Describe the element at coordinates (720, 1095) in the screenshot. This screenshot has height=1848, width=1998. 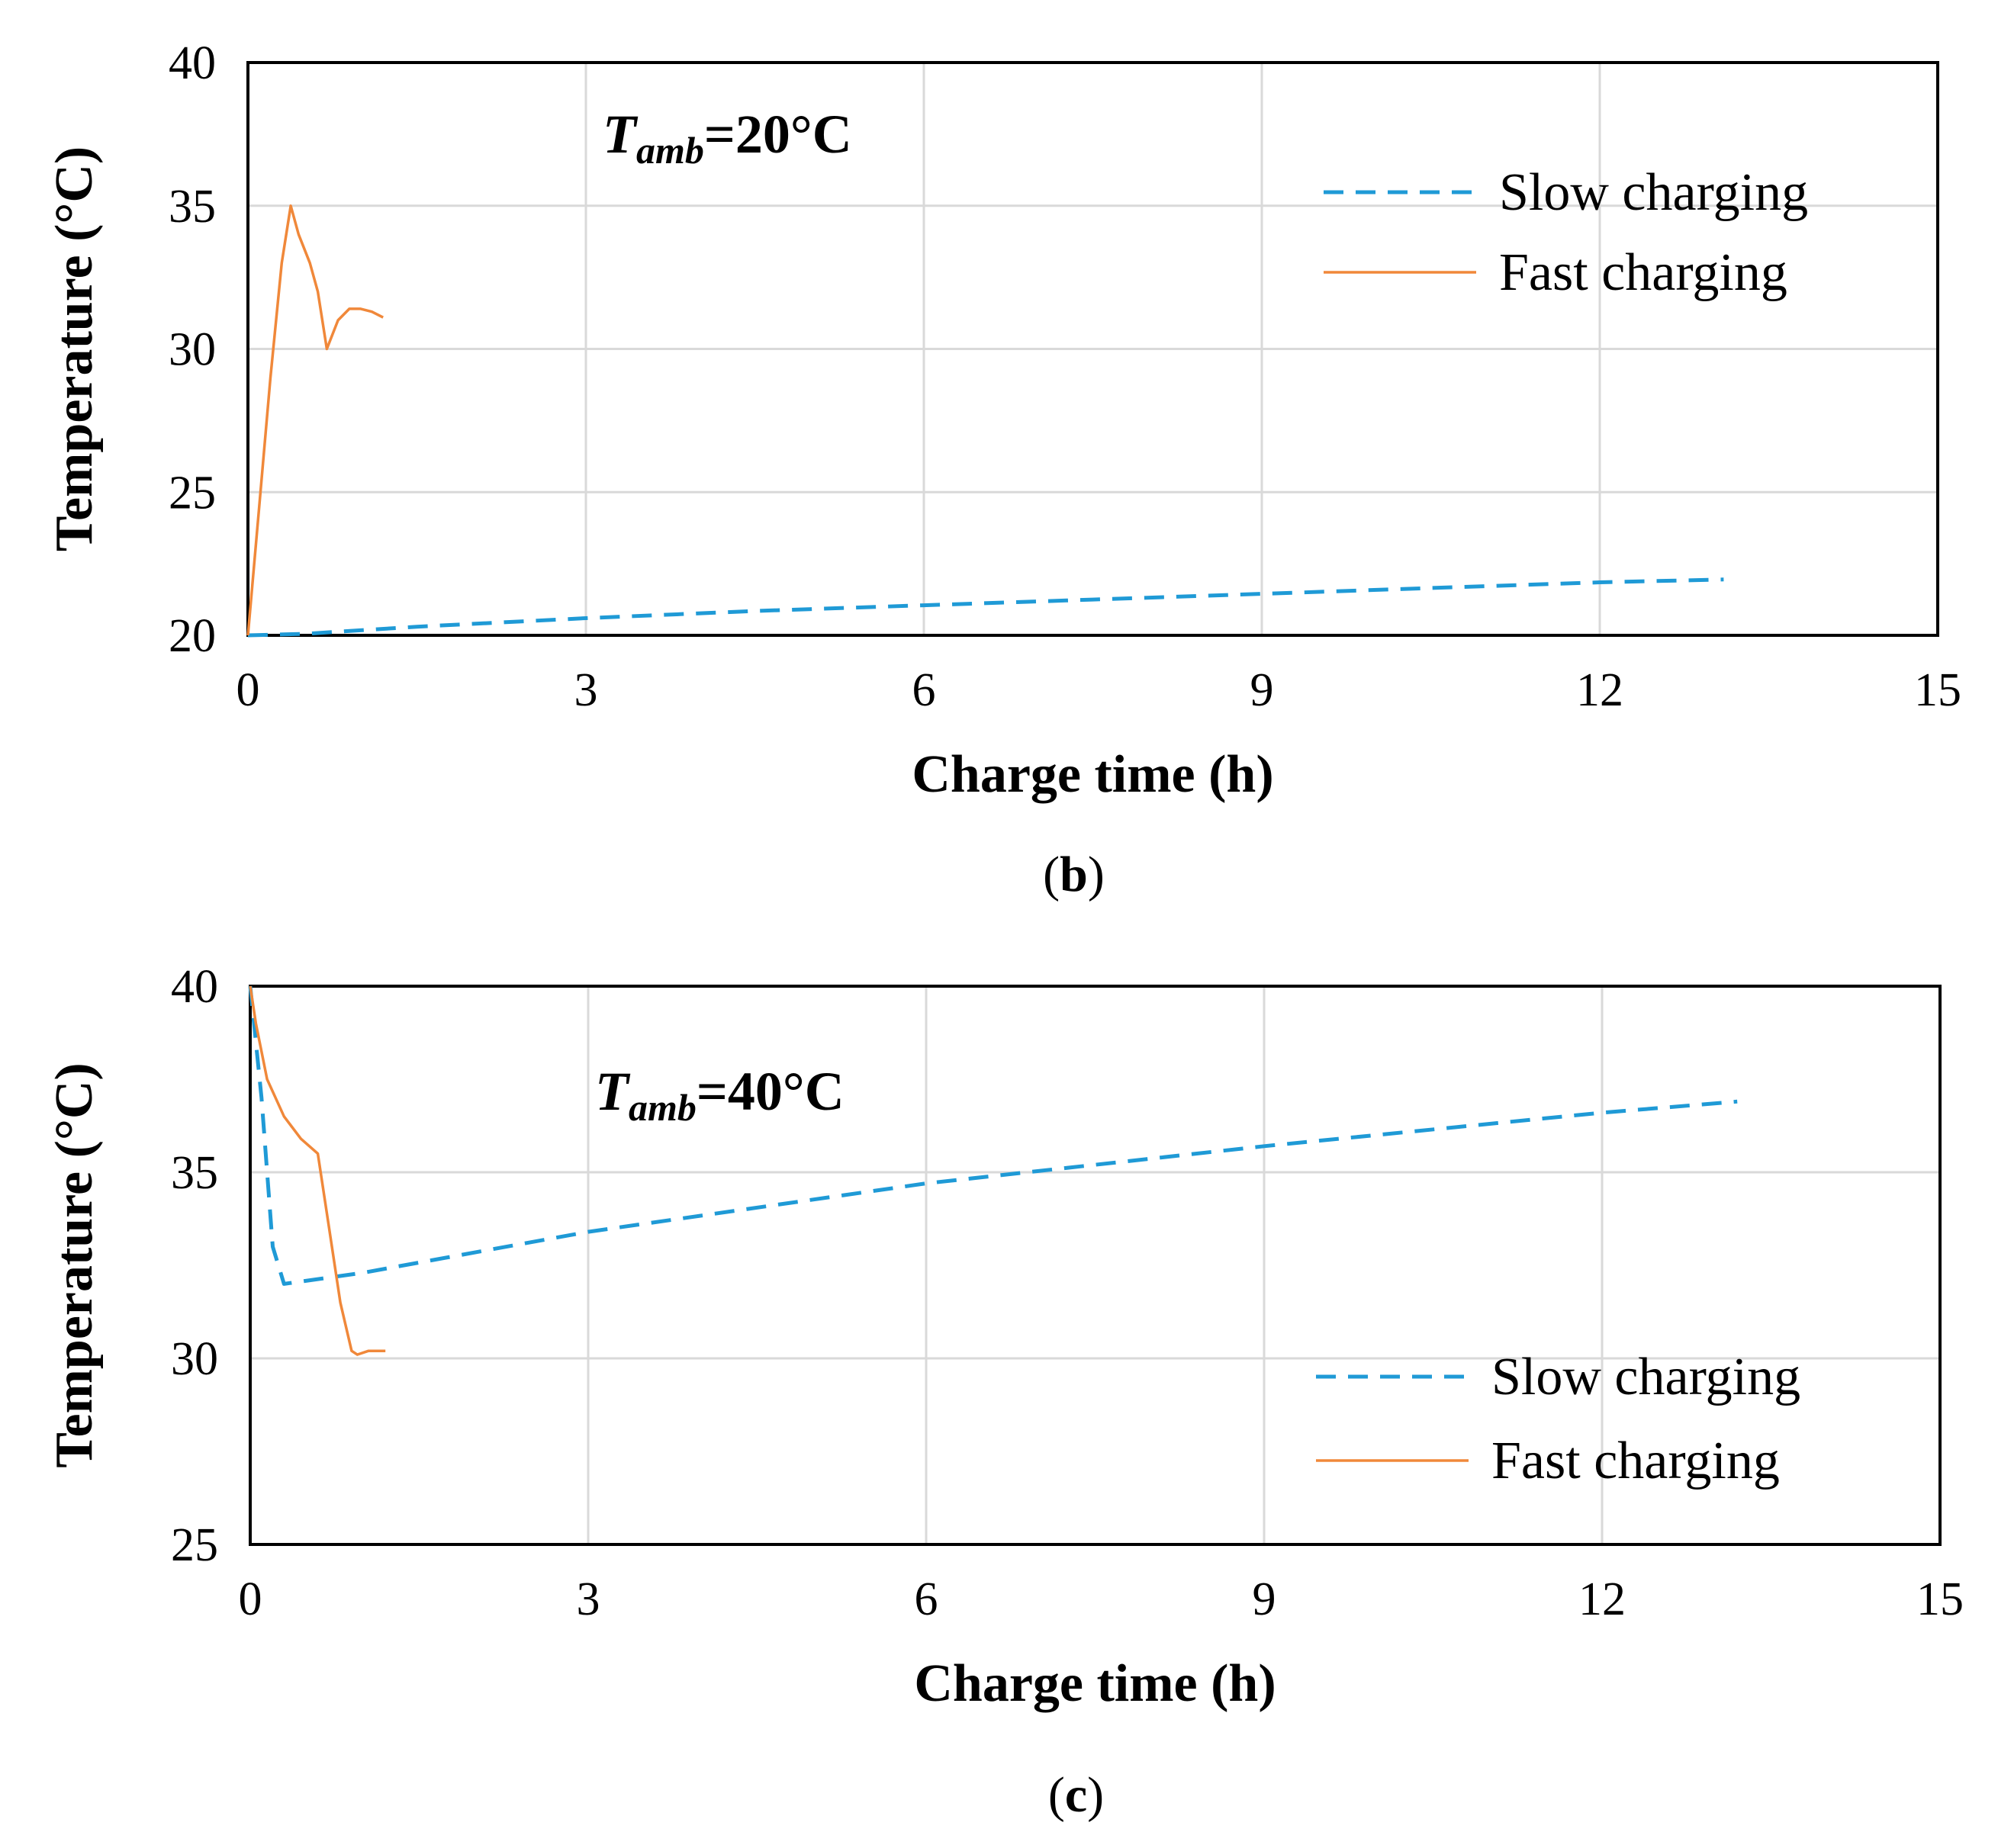
I see `ambient-temperature-annotation: Tamb=40°C` at that location.